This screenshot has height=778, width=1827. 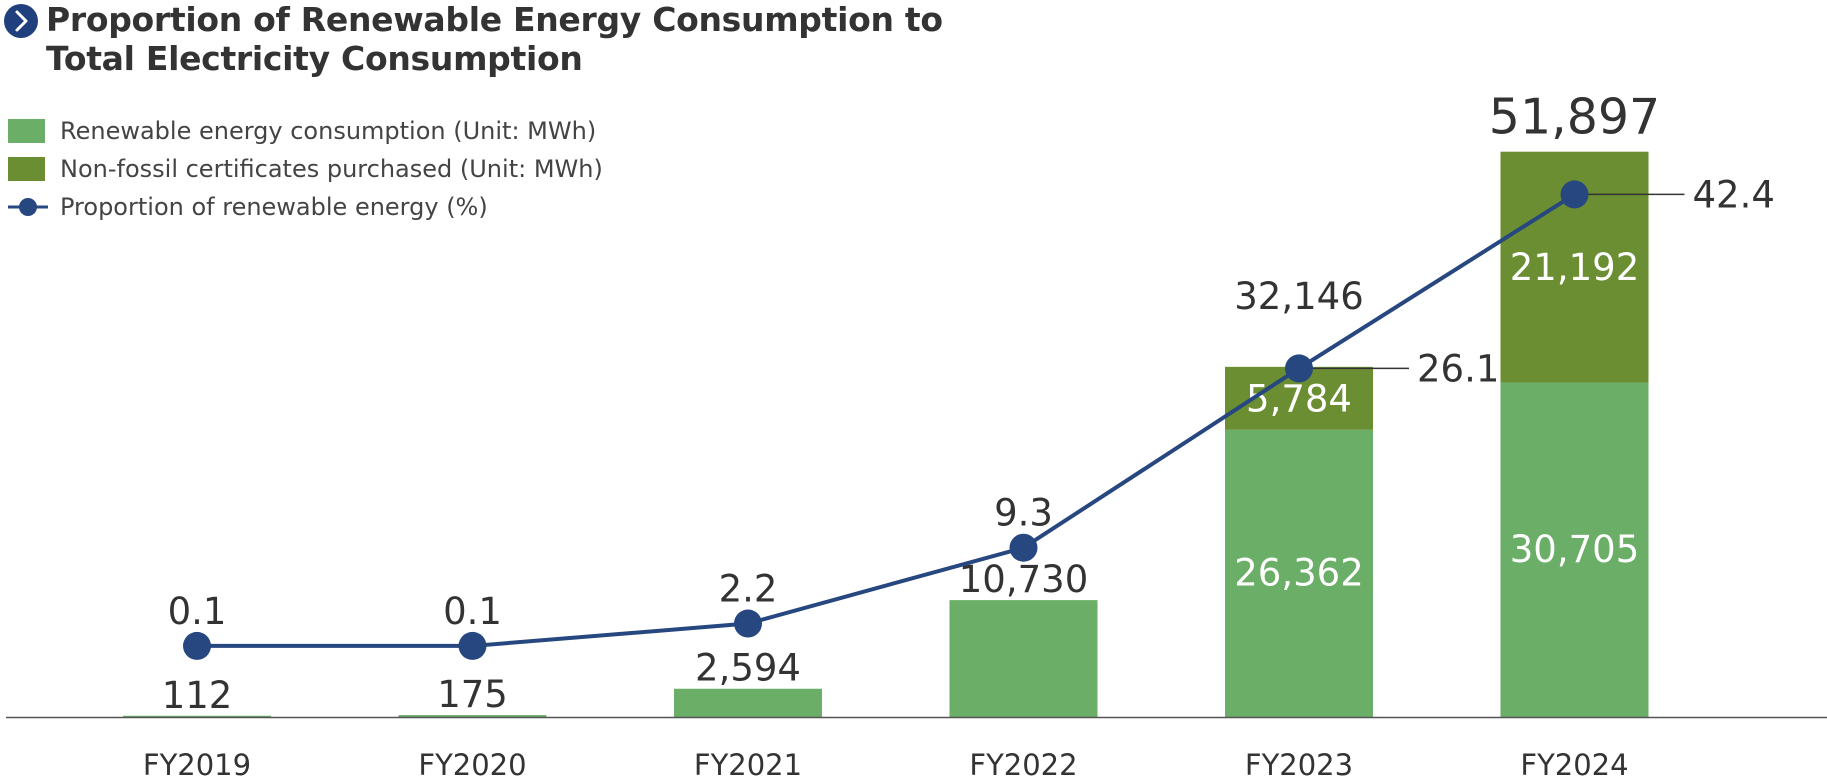 What do you see at coordinates (328, 131) in the screenshot?
I see `legend-label-renewable: Renewable energy consumption (Unit: MWh)` at bounding box center [328, 131].